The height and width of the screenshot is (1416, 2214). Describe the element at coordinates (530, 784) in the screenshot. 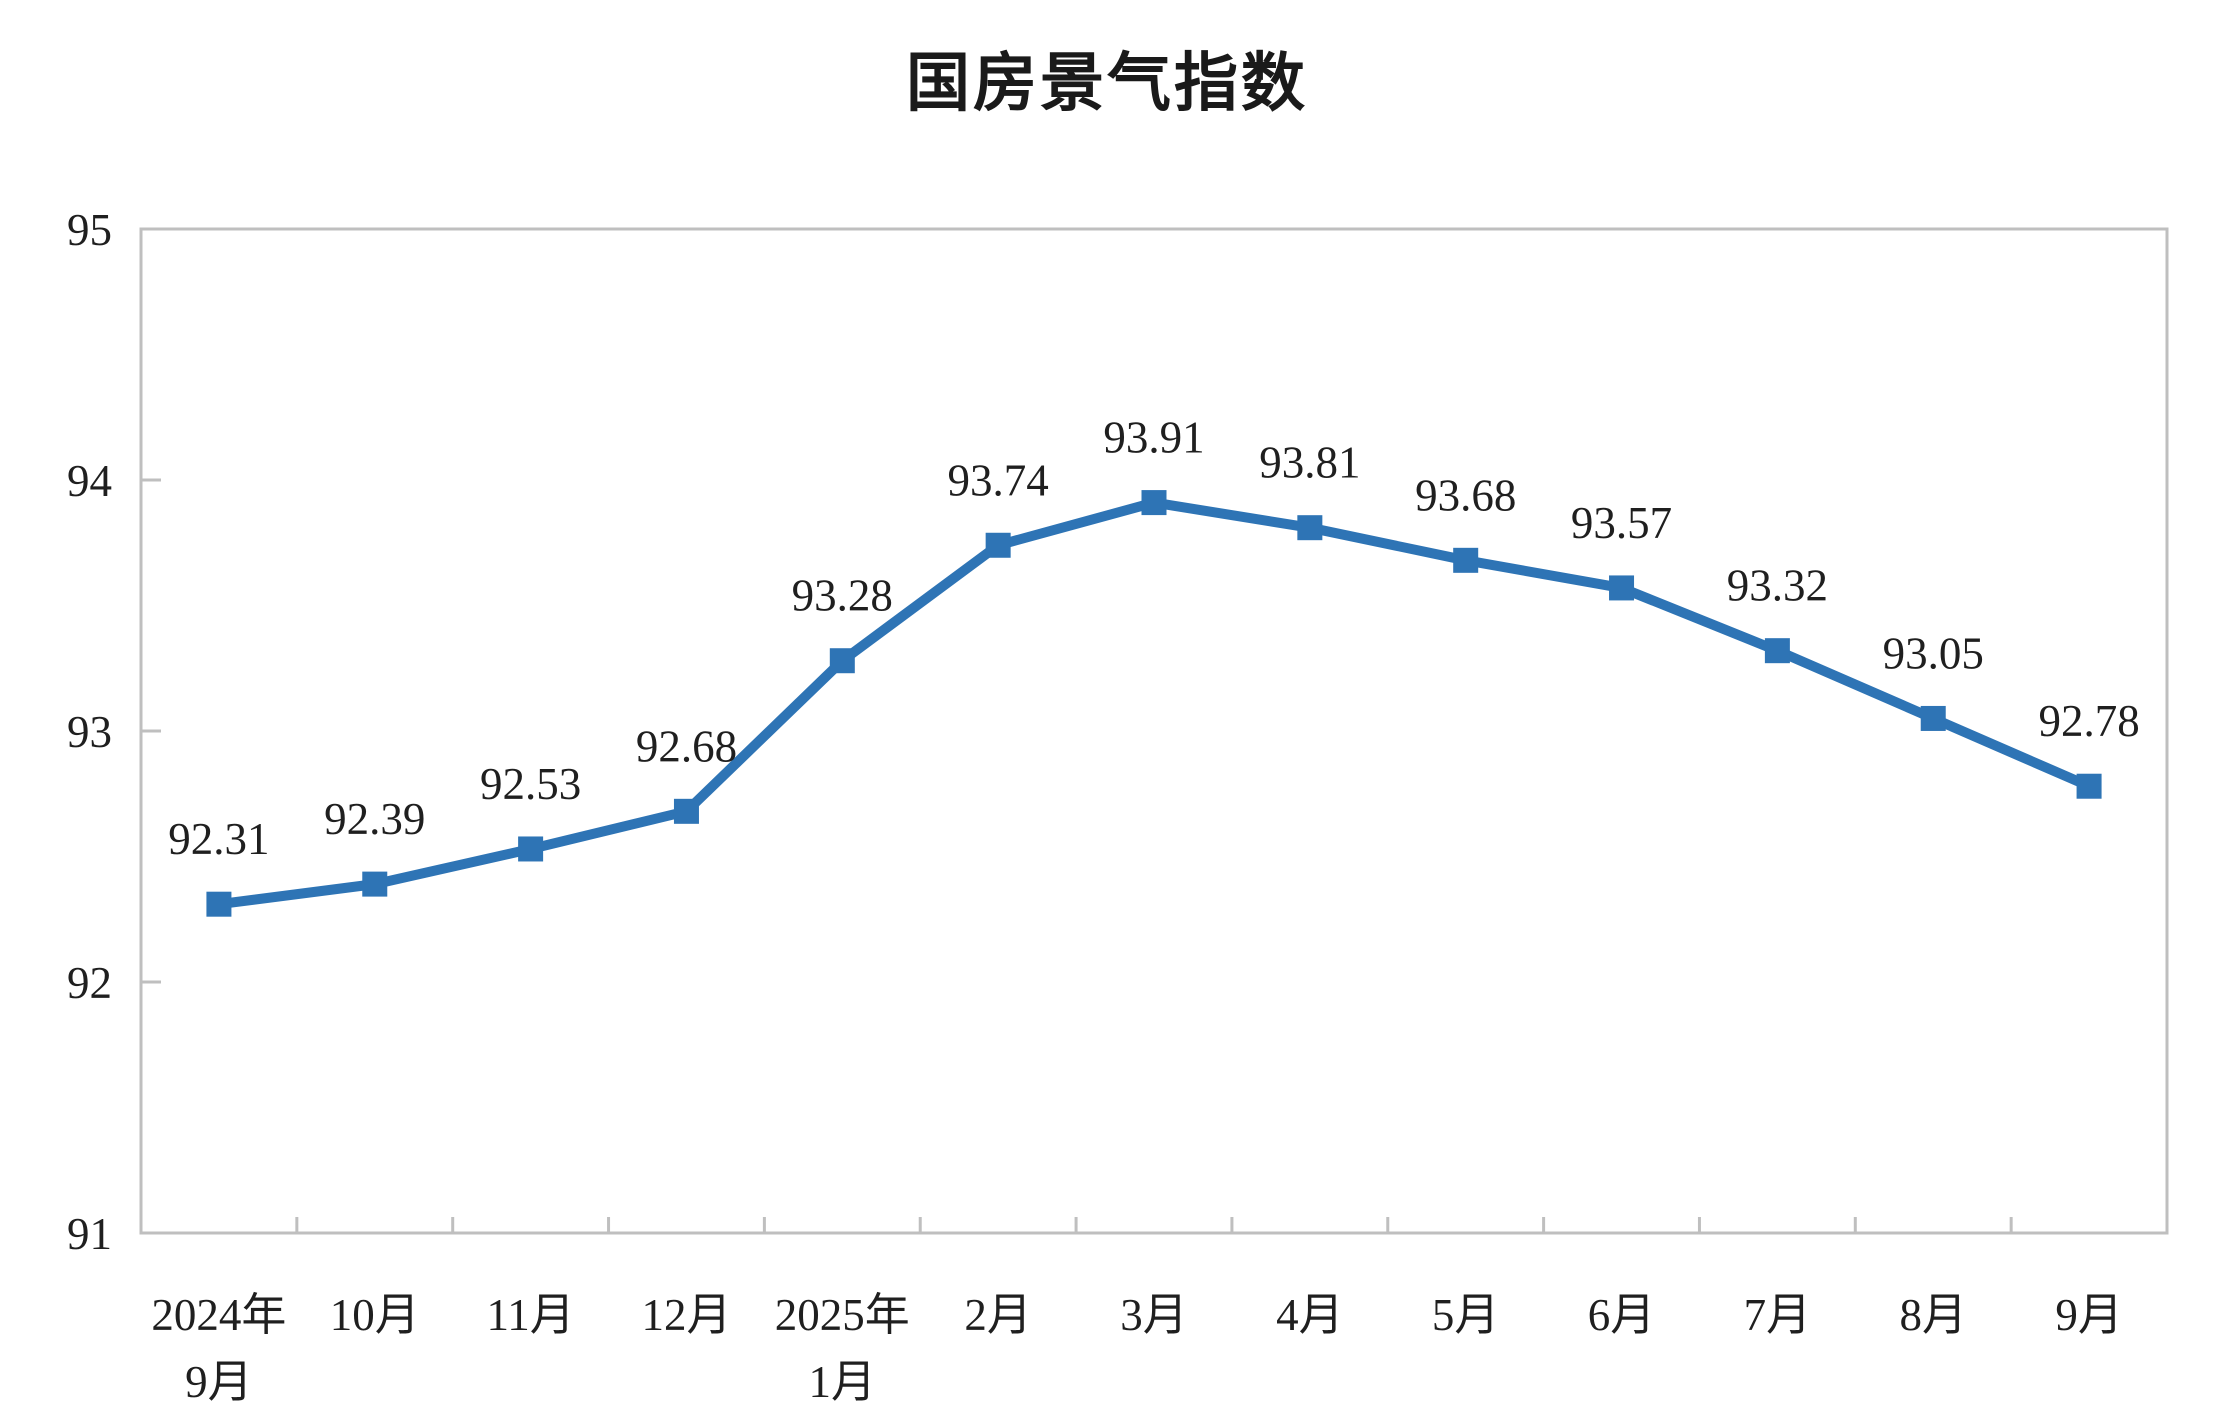

I see `data-point-label: 92.53` at that location.